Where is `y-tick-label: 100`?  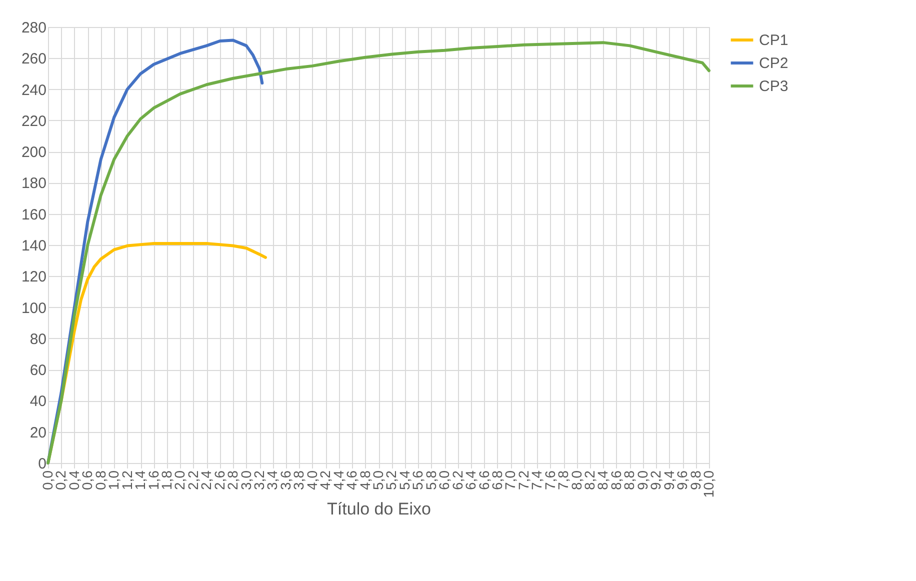 y-tick-label: 100 is located at coordinates (33, 308).